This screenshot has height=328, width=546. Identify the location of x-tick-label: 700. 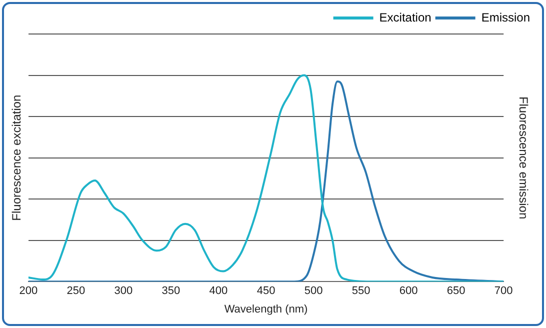
(503, 291).